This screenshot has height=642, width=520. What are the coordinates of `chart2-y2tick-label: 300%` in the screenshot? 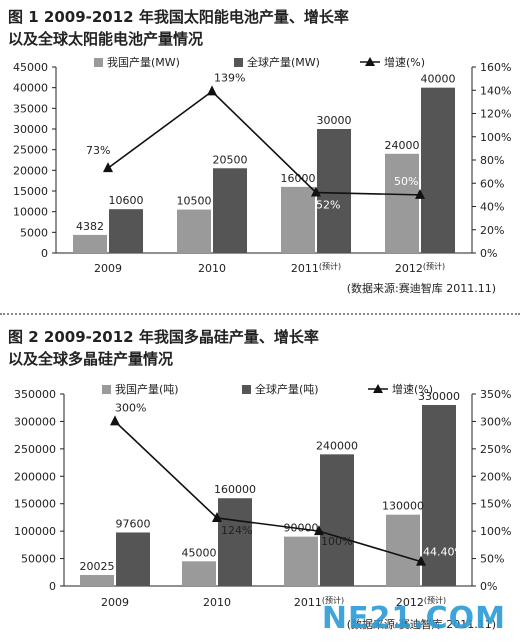 It's located at (495, 421).